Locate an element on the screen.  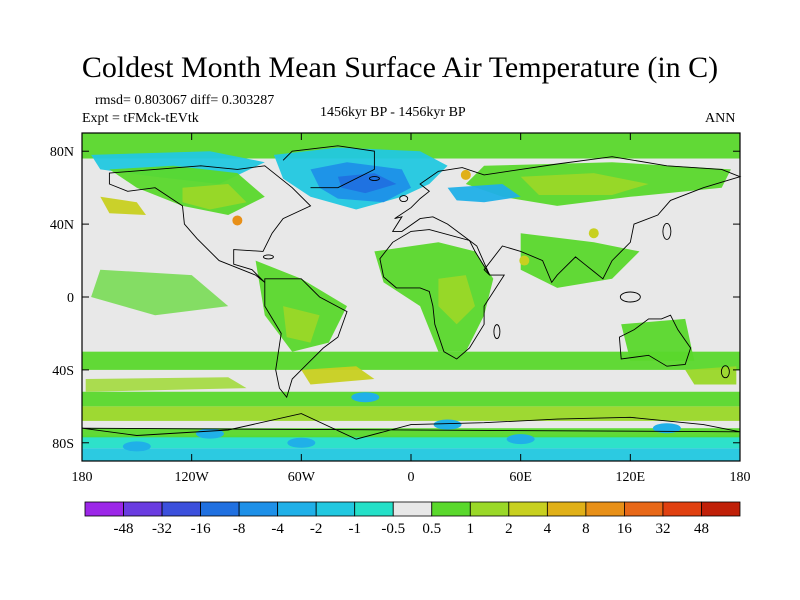
colorbar-label: -16 is located at coordinates (201, 529).